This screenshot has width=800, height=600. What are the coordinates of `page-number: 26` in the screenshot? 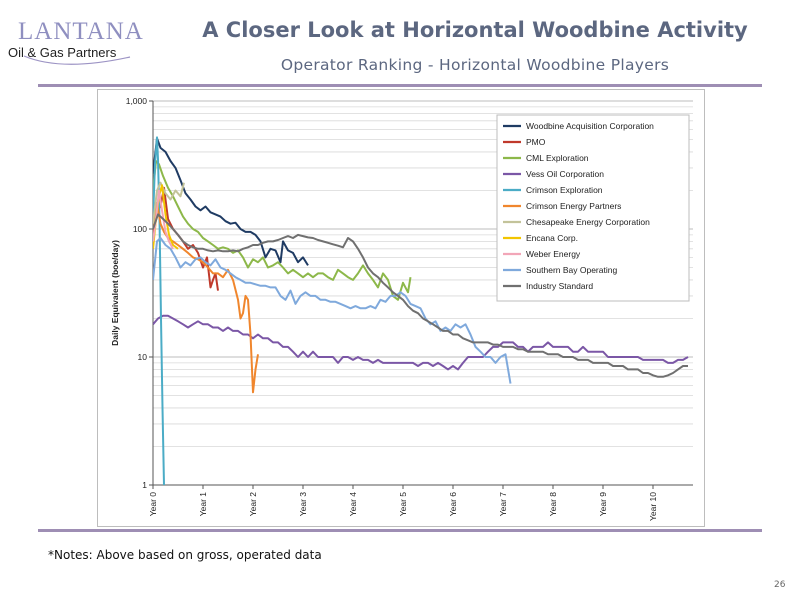 It's located at (780, 585).